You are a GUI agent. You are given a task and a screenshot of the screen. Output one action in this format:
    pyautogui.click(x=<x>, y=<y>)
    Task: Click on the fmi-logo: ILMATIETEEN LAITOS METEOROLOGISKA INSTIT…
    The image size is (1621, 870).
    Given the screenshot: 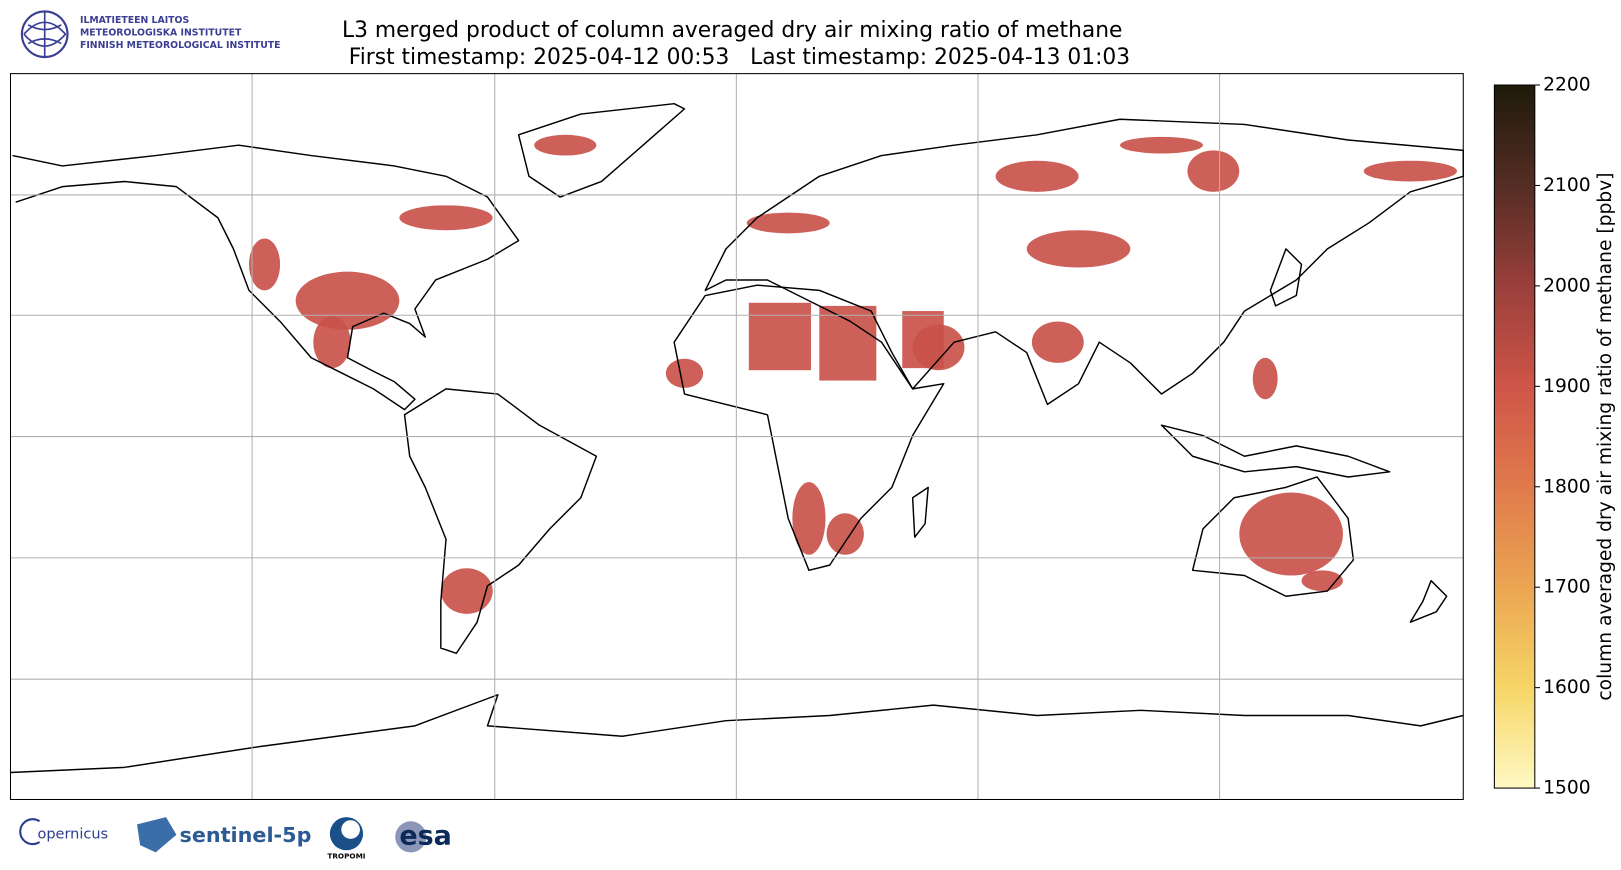 What is the action you would take?
    pyautogui.click(x=150, y=34)
    